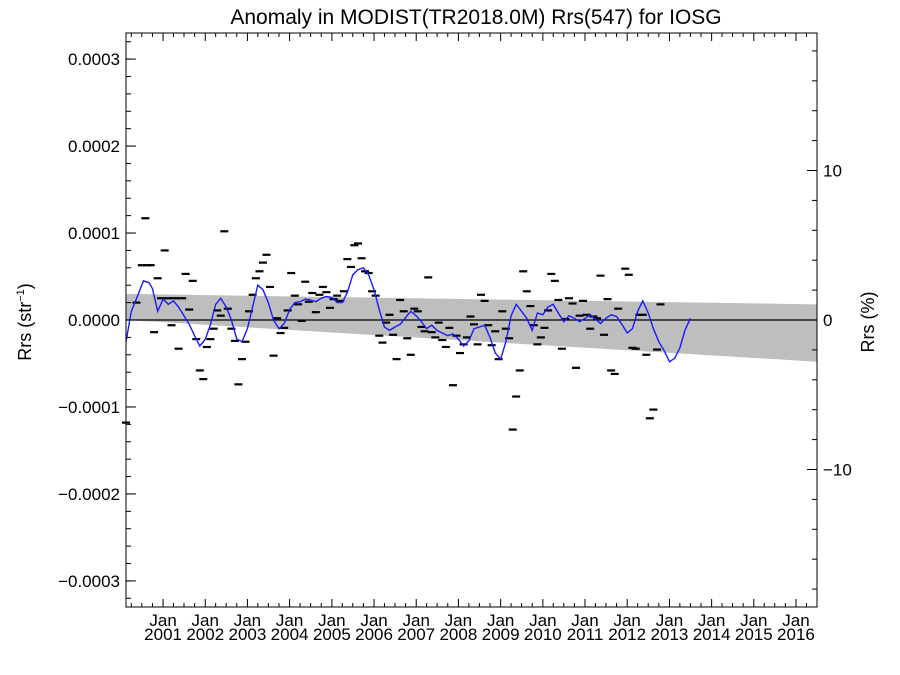 The height and width of the screenshot is (675, 900). I want to click on y2-axis-label: Rrs (%), so click(868, 322).